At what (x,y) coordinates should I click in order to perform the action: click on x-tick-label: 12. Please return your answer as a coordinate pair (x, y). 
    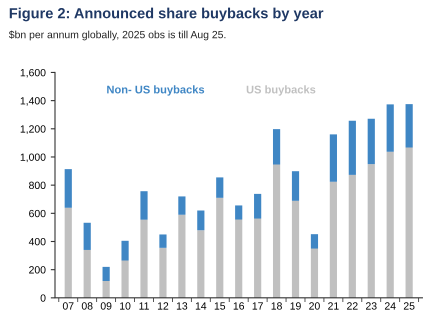
    Looking at the image, I should click on (163, 306).